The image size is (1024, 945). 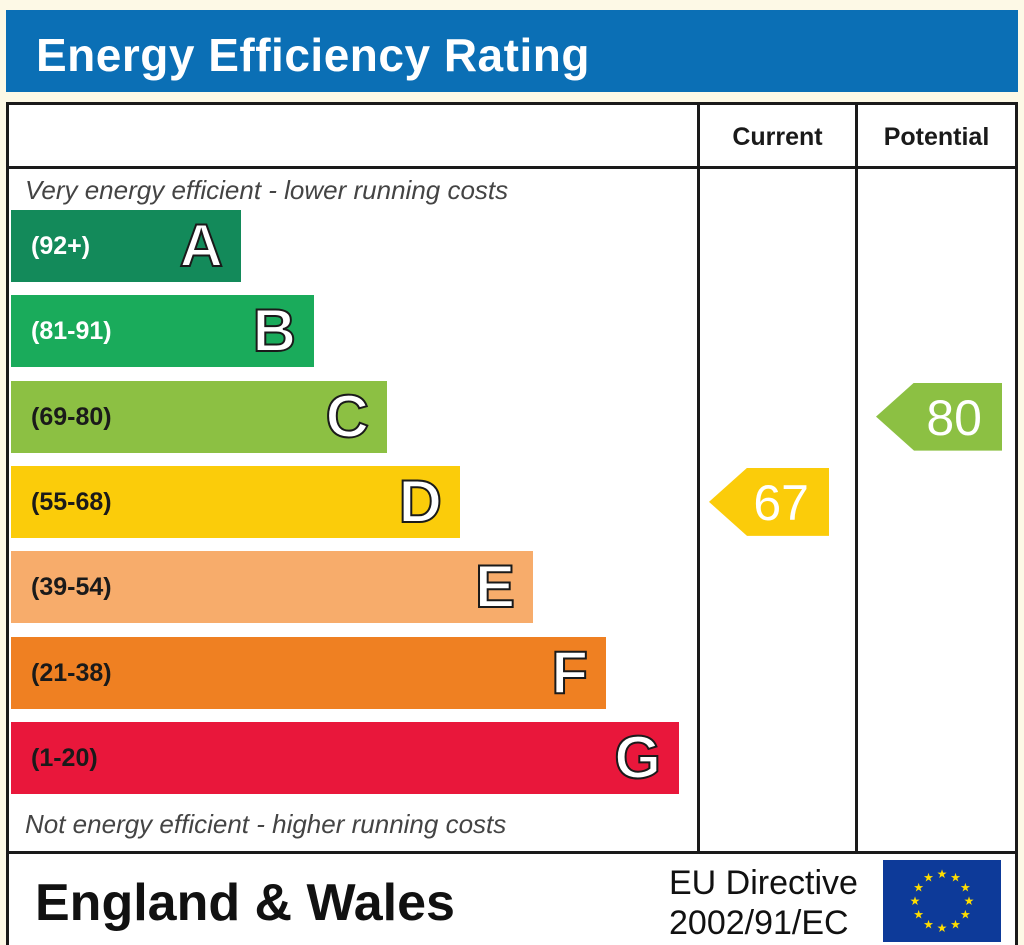 What do you see at coordinates (71, 501) in the screenshot?
I see `band-range-label: (55-68)` at bounding box center [71, 501].